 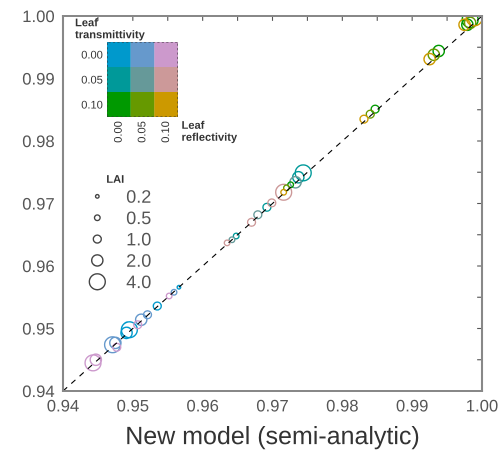 What do you see at coordinates (38, 328) in the screenshot?
I see `y-tick-label: 0.95` at bounding box center [38, 328].